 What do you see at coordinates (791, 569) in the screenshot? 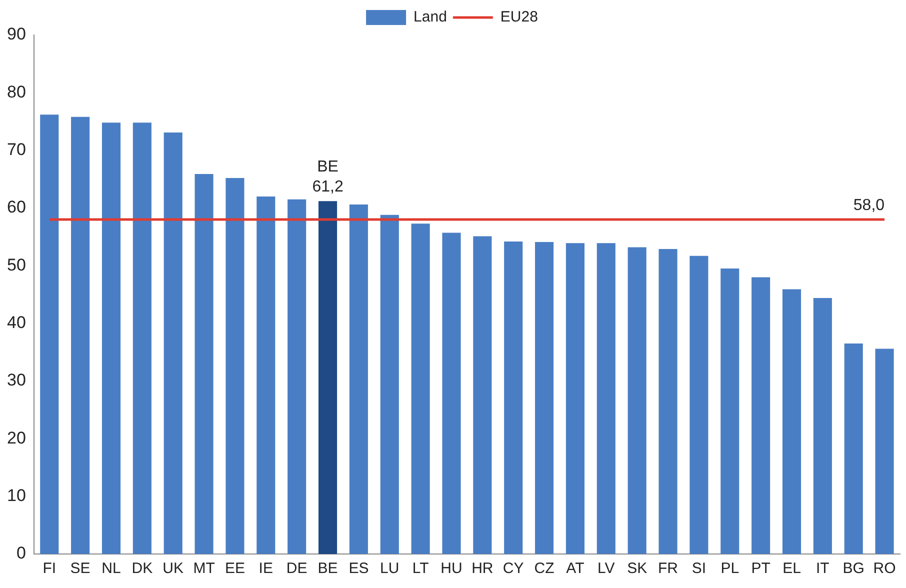
I see `x-tick-label: EL` at bounding box center [791, 569].